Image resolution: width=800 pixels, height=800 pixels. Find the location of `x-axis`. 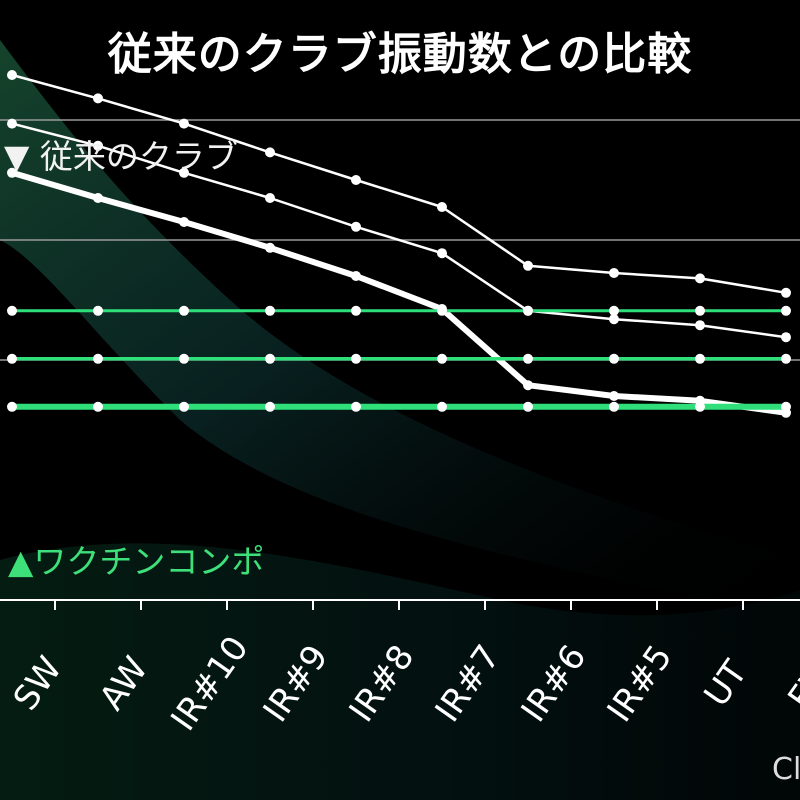

x-axis is located at coordinates (400, 604).